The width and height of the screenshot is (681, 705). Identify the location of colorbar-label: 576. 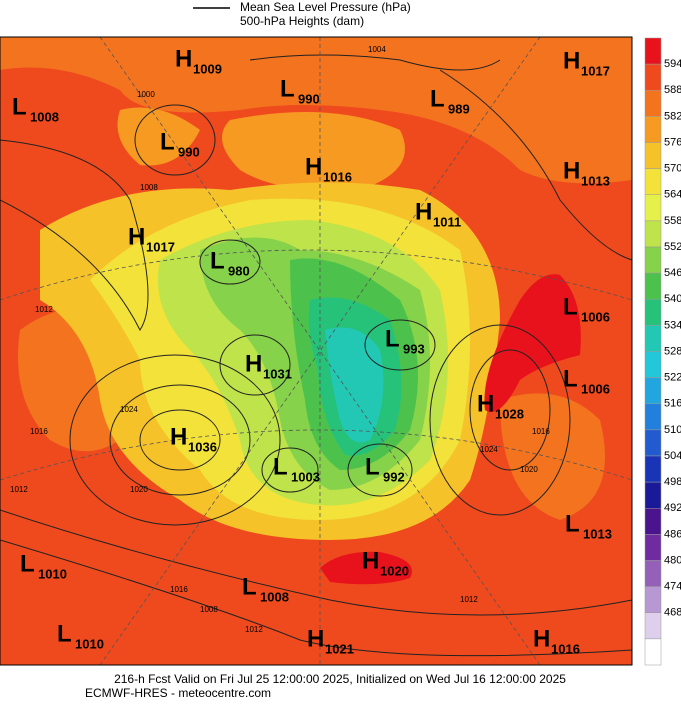
(672, 142).